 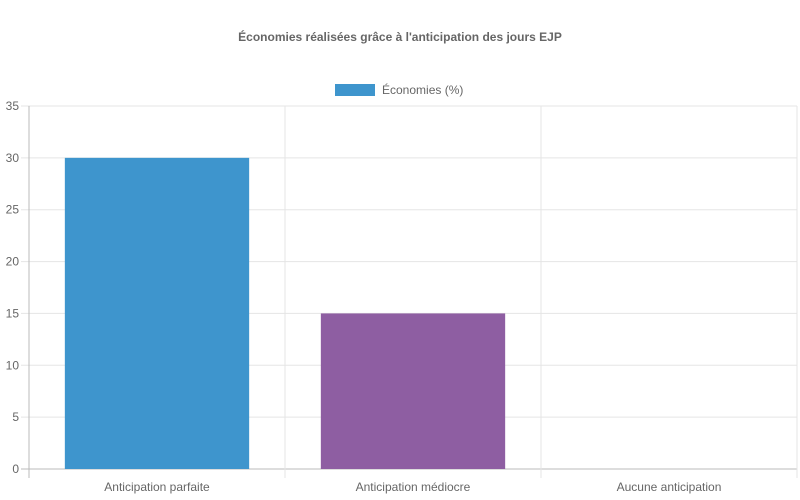 I want to click on y-tick-label: 25, so click(x=13, y=210).